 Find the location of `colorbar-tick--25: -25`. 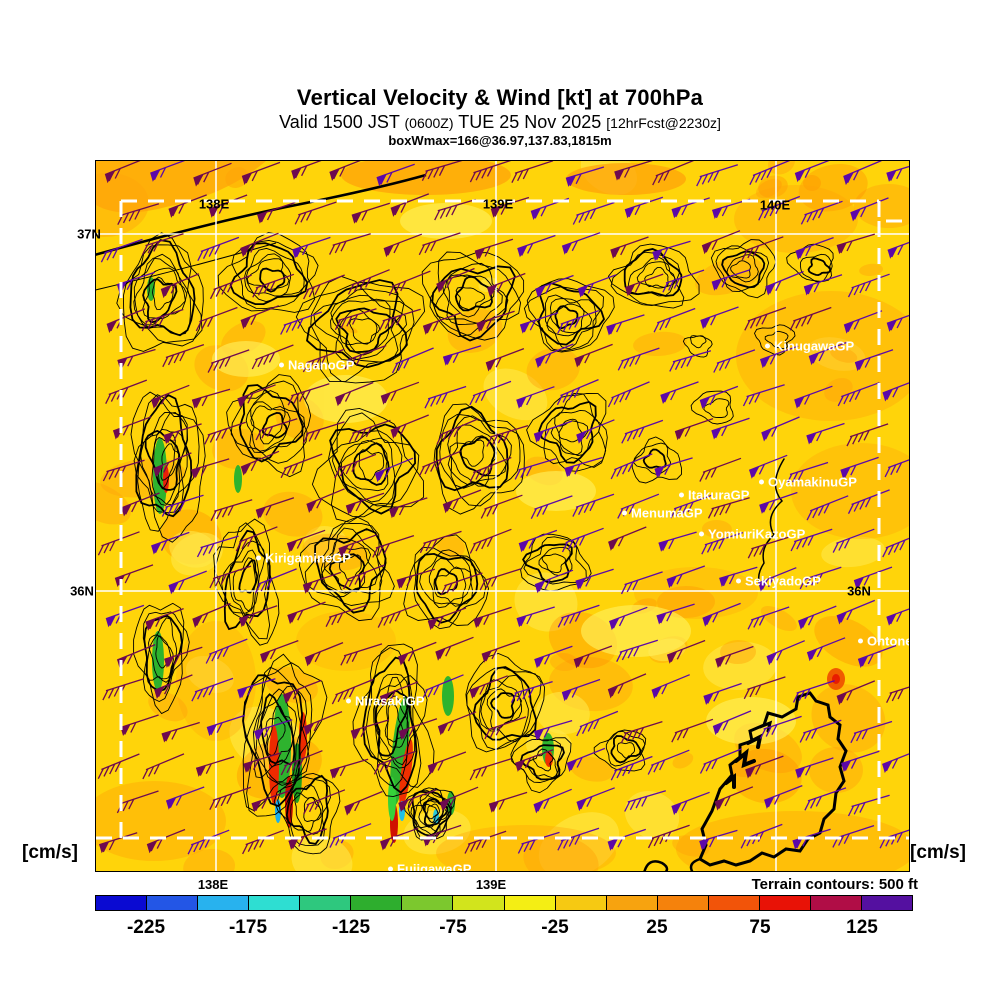

colorbar-tick--25: -25 is located at coordinates (555, 927).